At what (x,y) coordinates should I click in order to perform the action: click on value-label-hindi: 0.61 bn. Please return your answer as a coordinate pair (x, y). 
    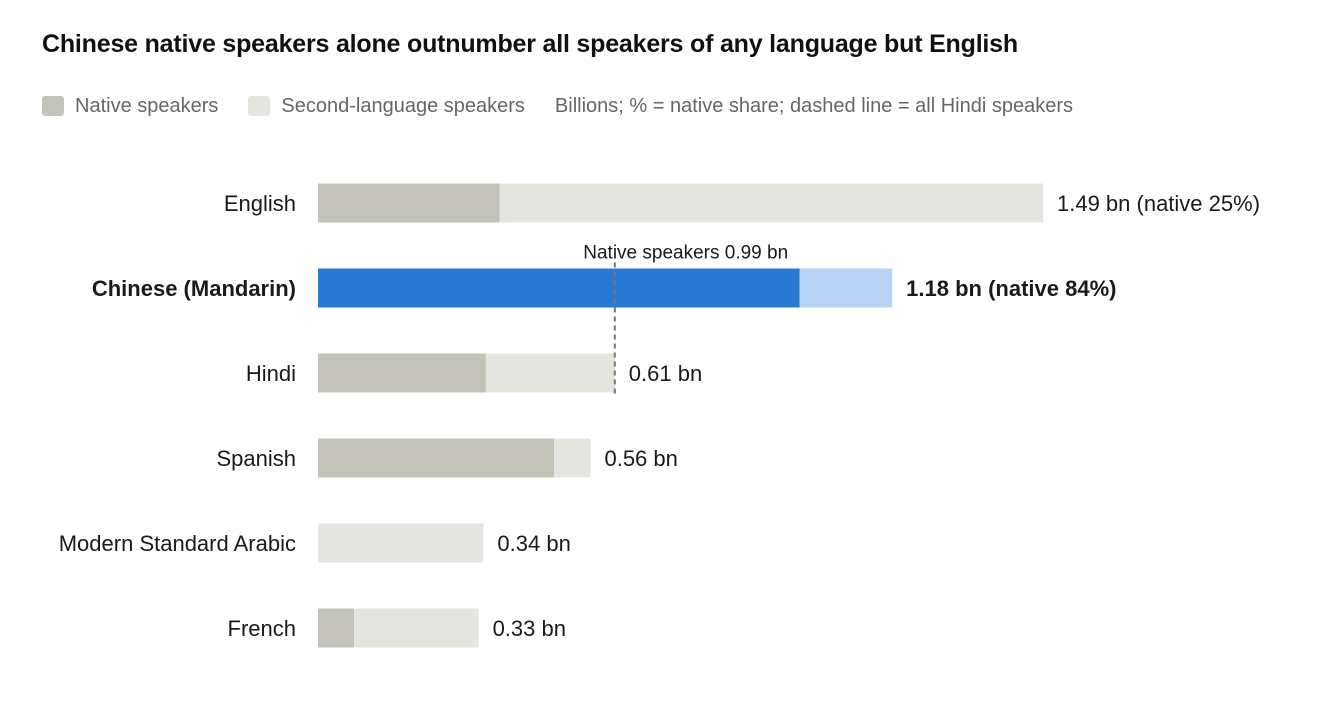
    Looking at the image, I should click on (665, 373).